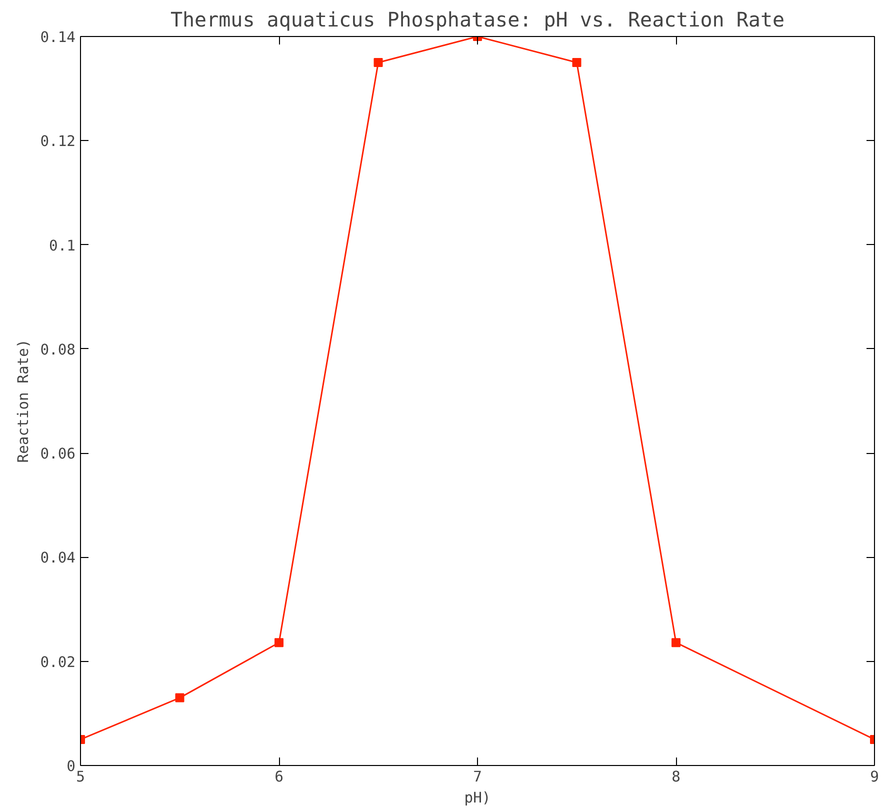 This screenshot has height=809, width=894. What do you see at coordinates (58, 454) in the screenshot?
I see `y-tick-label: 0.06` at bounding box center [58, 454].